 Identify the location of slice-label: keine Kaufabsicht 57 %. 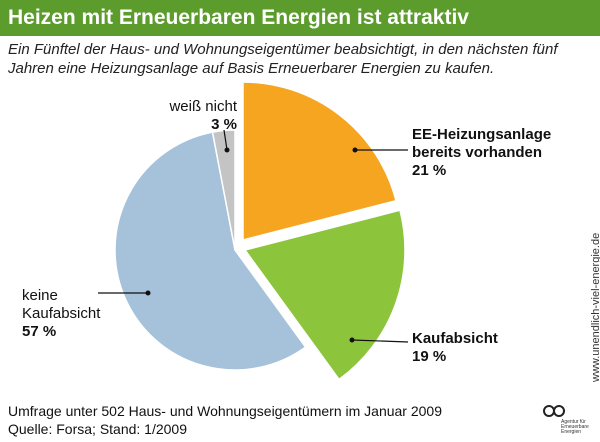
(77, 314).